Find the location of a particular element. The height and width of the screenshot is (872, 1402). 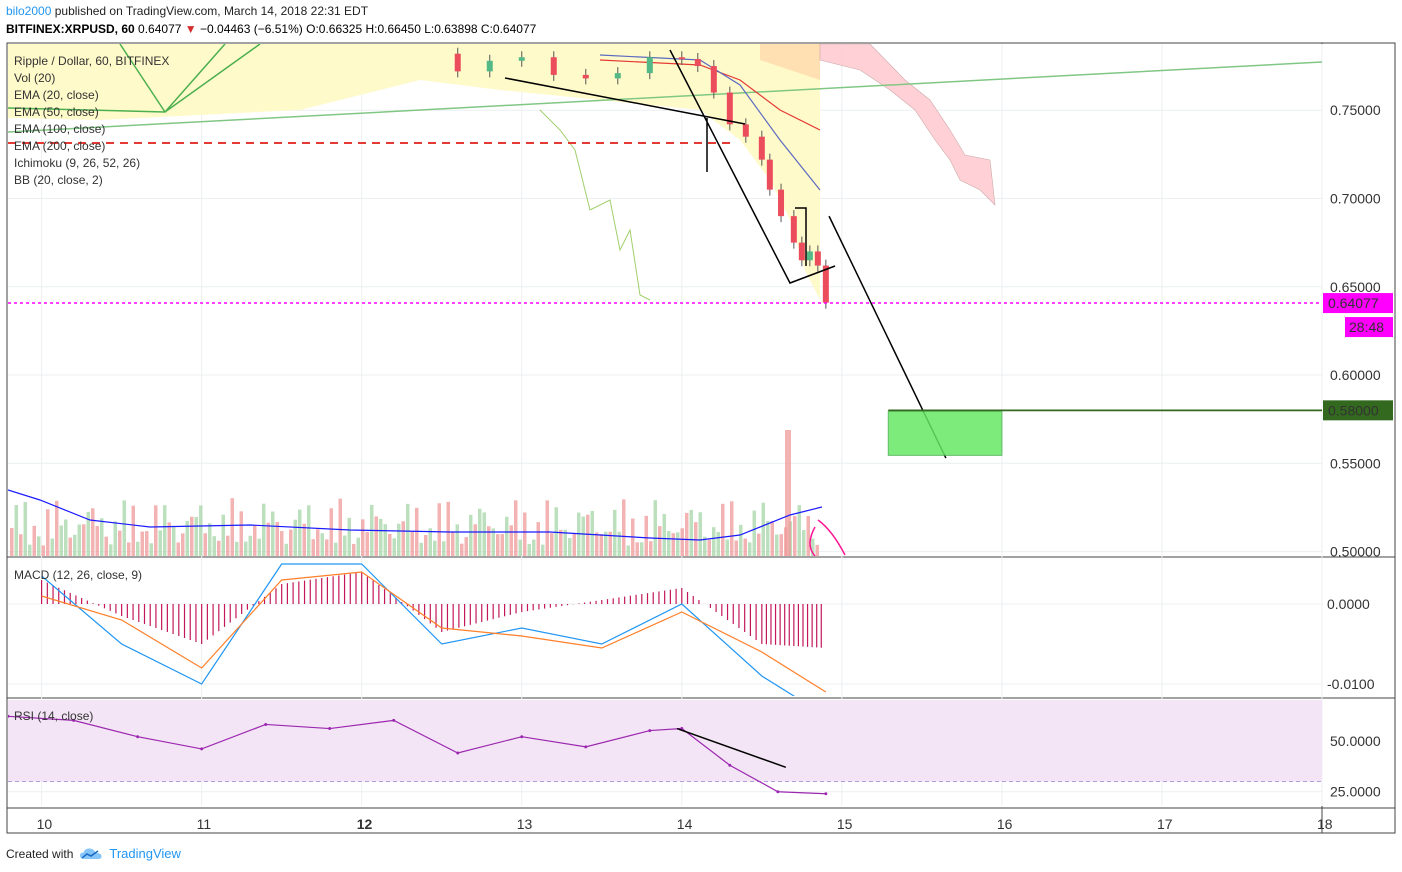

legend-item: EMA (100, close) is located at coordinates (60, 129).